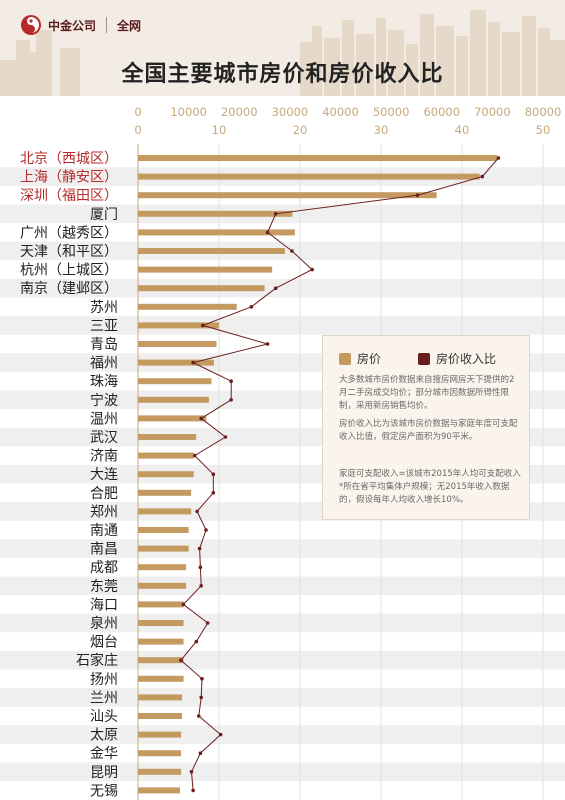 The width and height of the screenshot is (565, 800). I want to click on category-label: 昆明, so click(104, 773).